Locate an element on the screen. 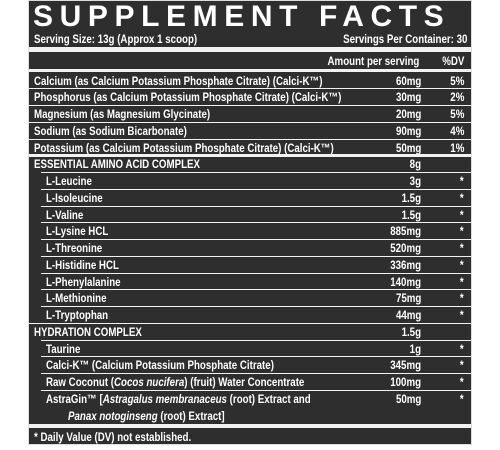 This screenshot has height=450, width=500. amount: 520mg is located at coordinates (405, 248).